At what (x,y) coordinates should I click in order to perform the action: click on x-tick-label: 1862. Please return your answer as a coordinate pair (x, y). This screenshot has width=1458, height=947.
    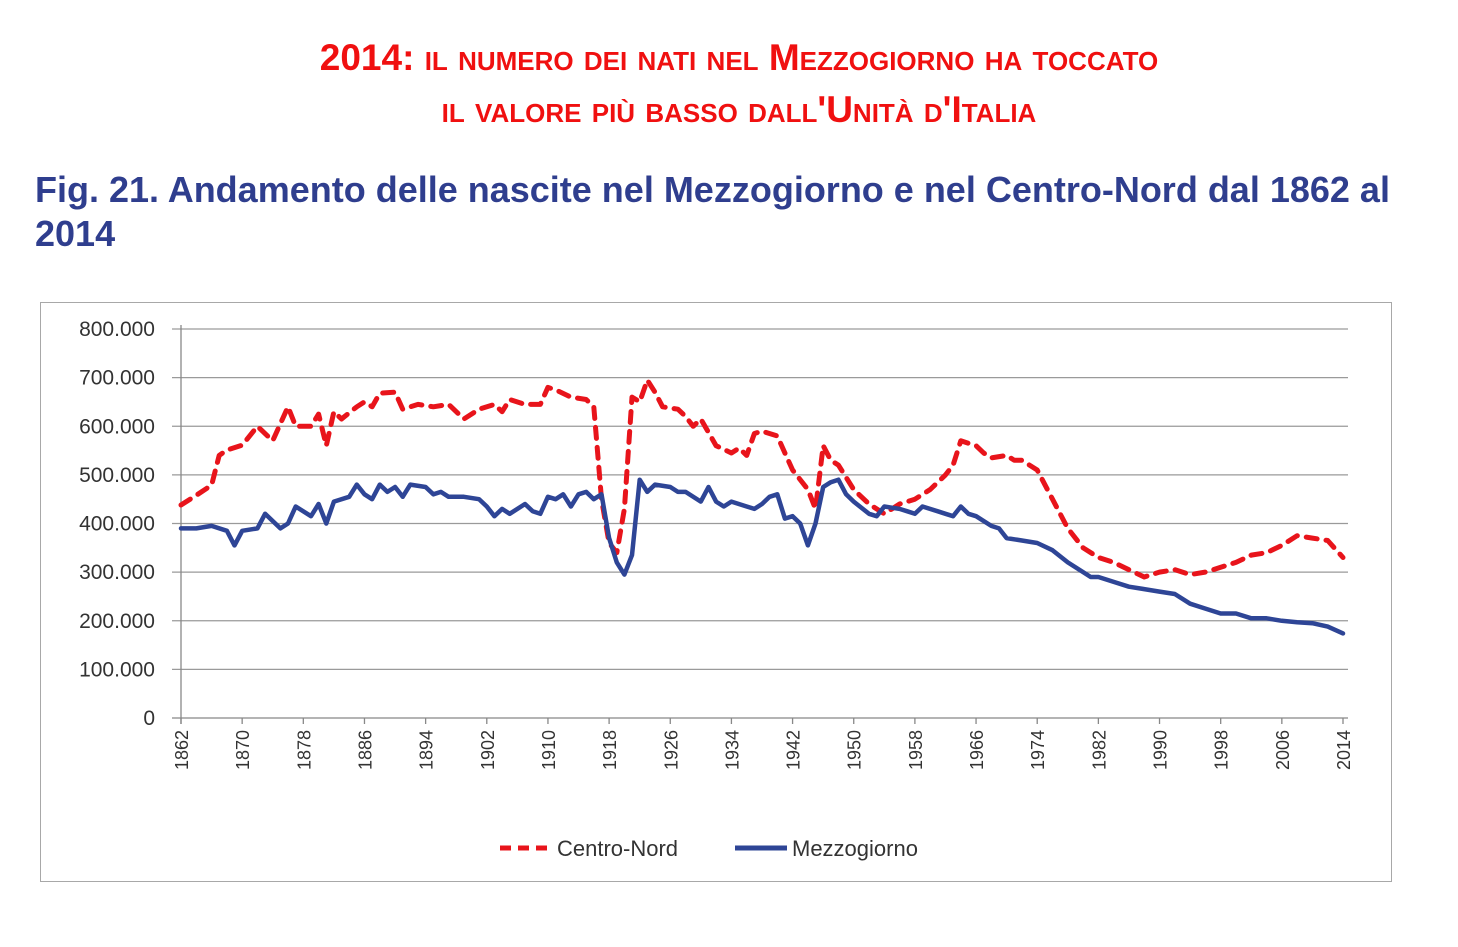
    Looking at the image, I should click on (182, 750).